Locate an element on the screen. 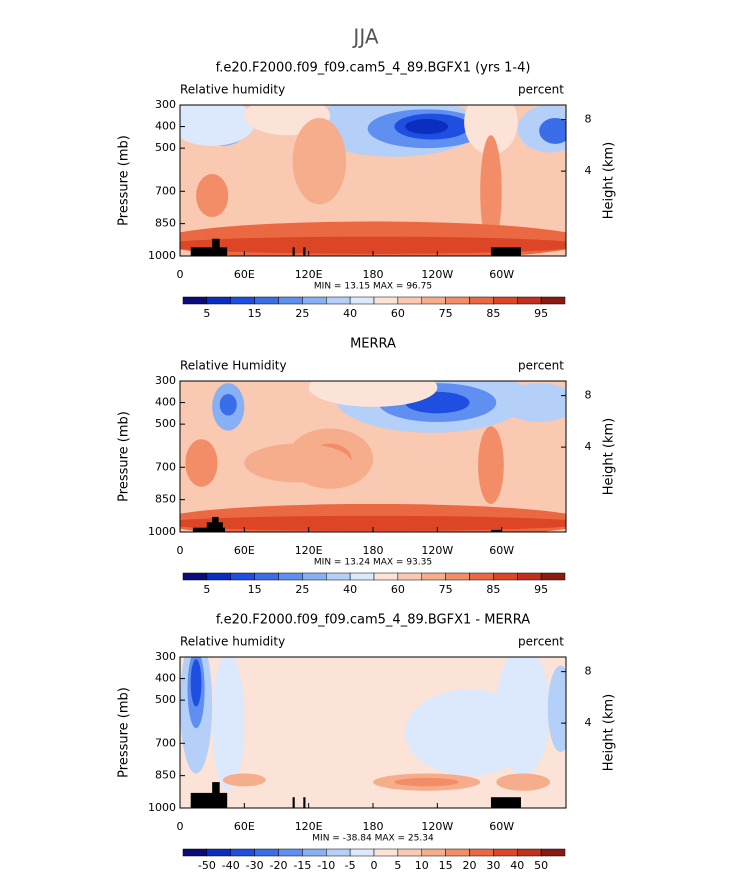 The width and height of the screenshot is (733, 876). panel-title: MERRA is located at coordinates (373, 344).